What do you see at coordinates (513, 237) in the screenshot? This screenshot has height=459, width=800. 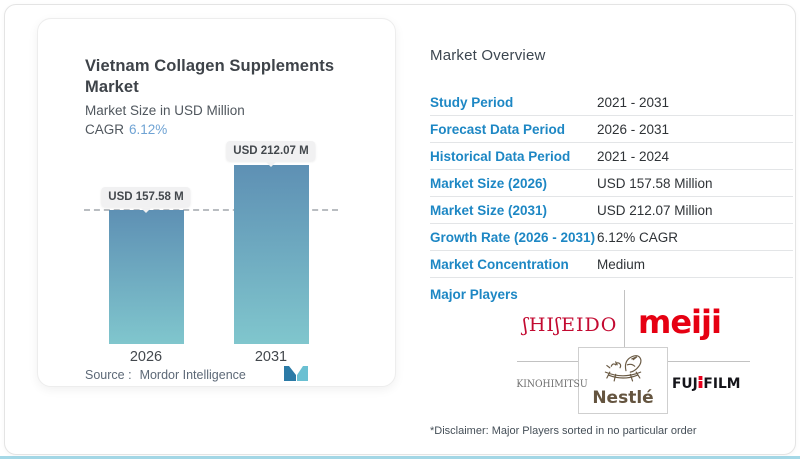 I see `row-label: Growth Rate (2026 - 2031)` at bounding box center [513, 237].